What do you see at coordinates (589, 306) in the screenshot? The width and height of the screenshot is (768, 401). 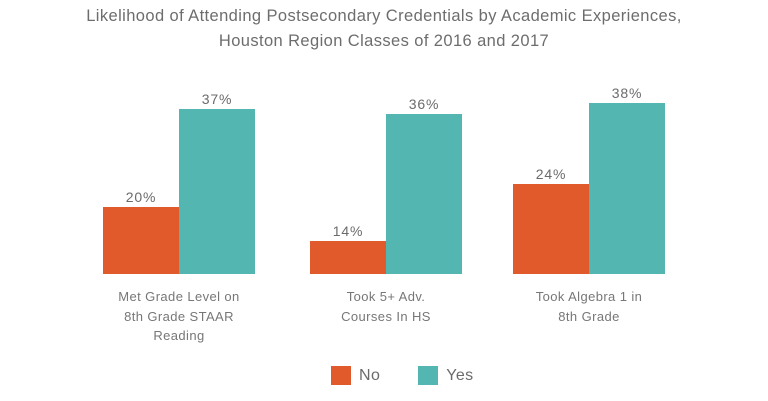 I see `category-label-2: Took Algebra 1 in 8th Grade` at bounding box center [589, 306].